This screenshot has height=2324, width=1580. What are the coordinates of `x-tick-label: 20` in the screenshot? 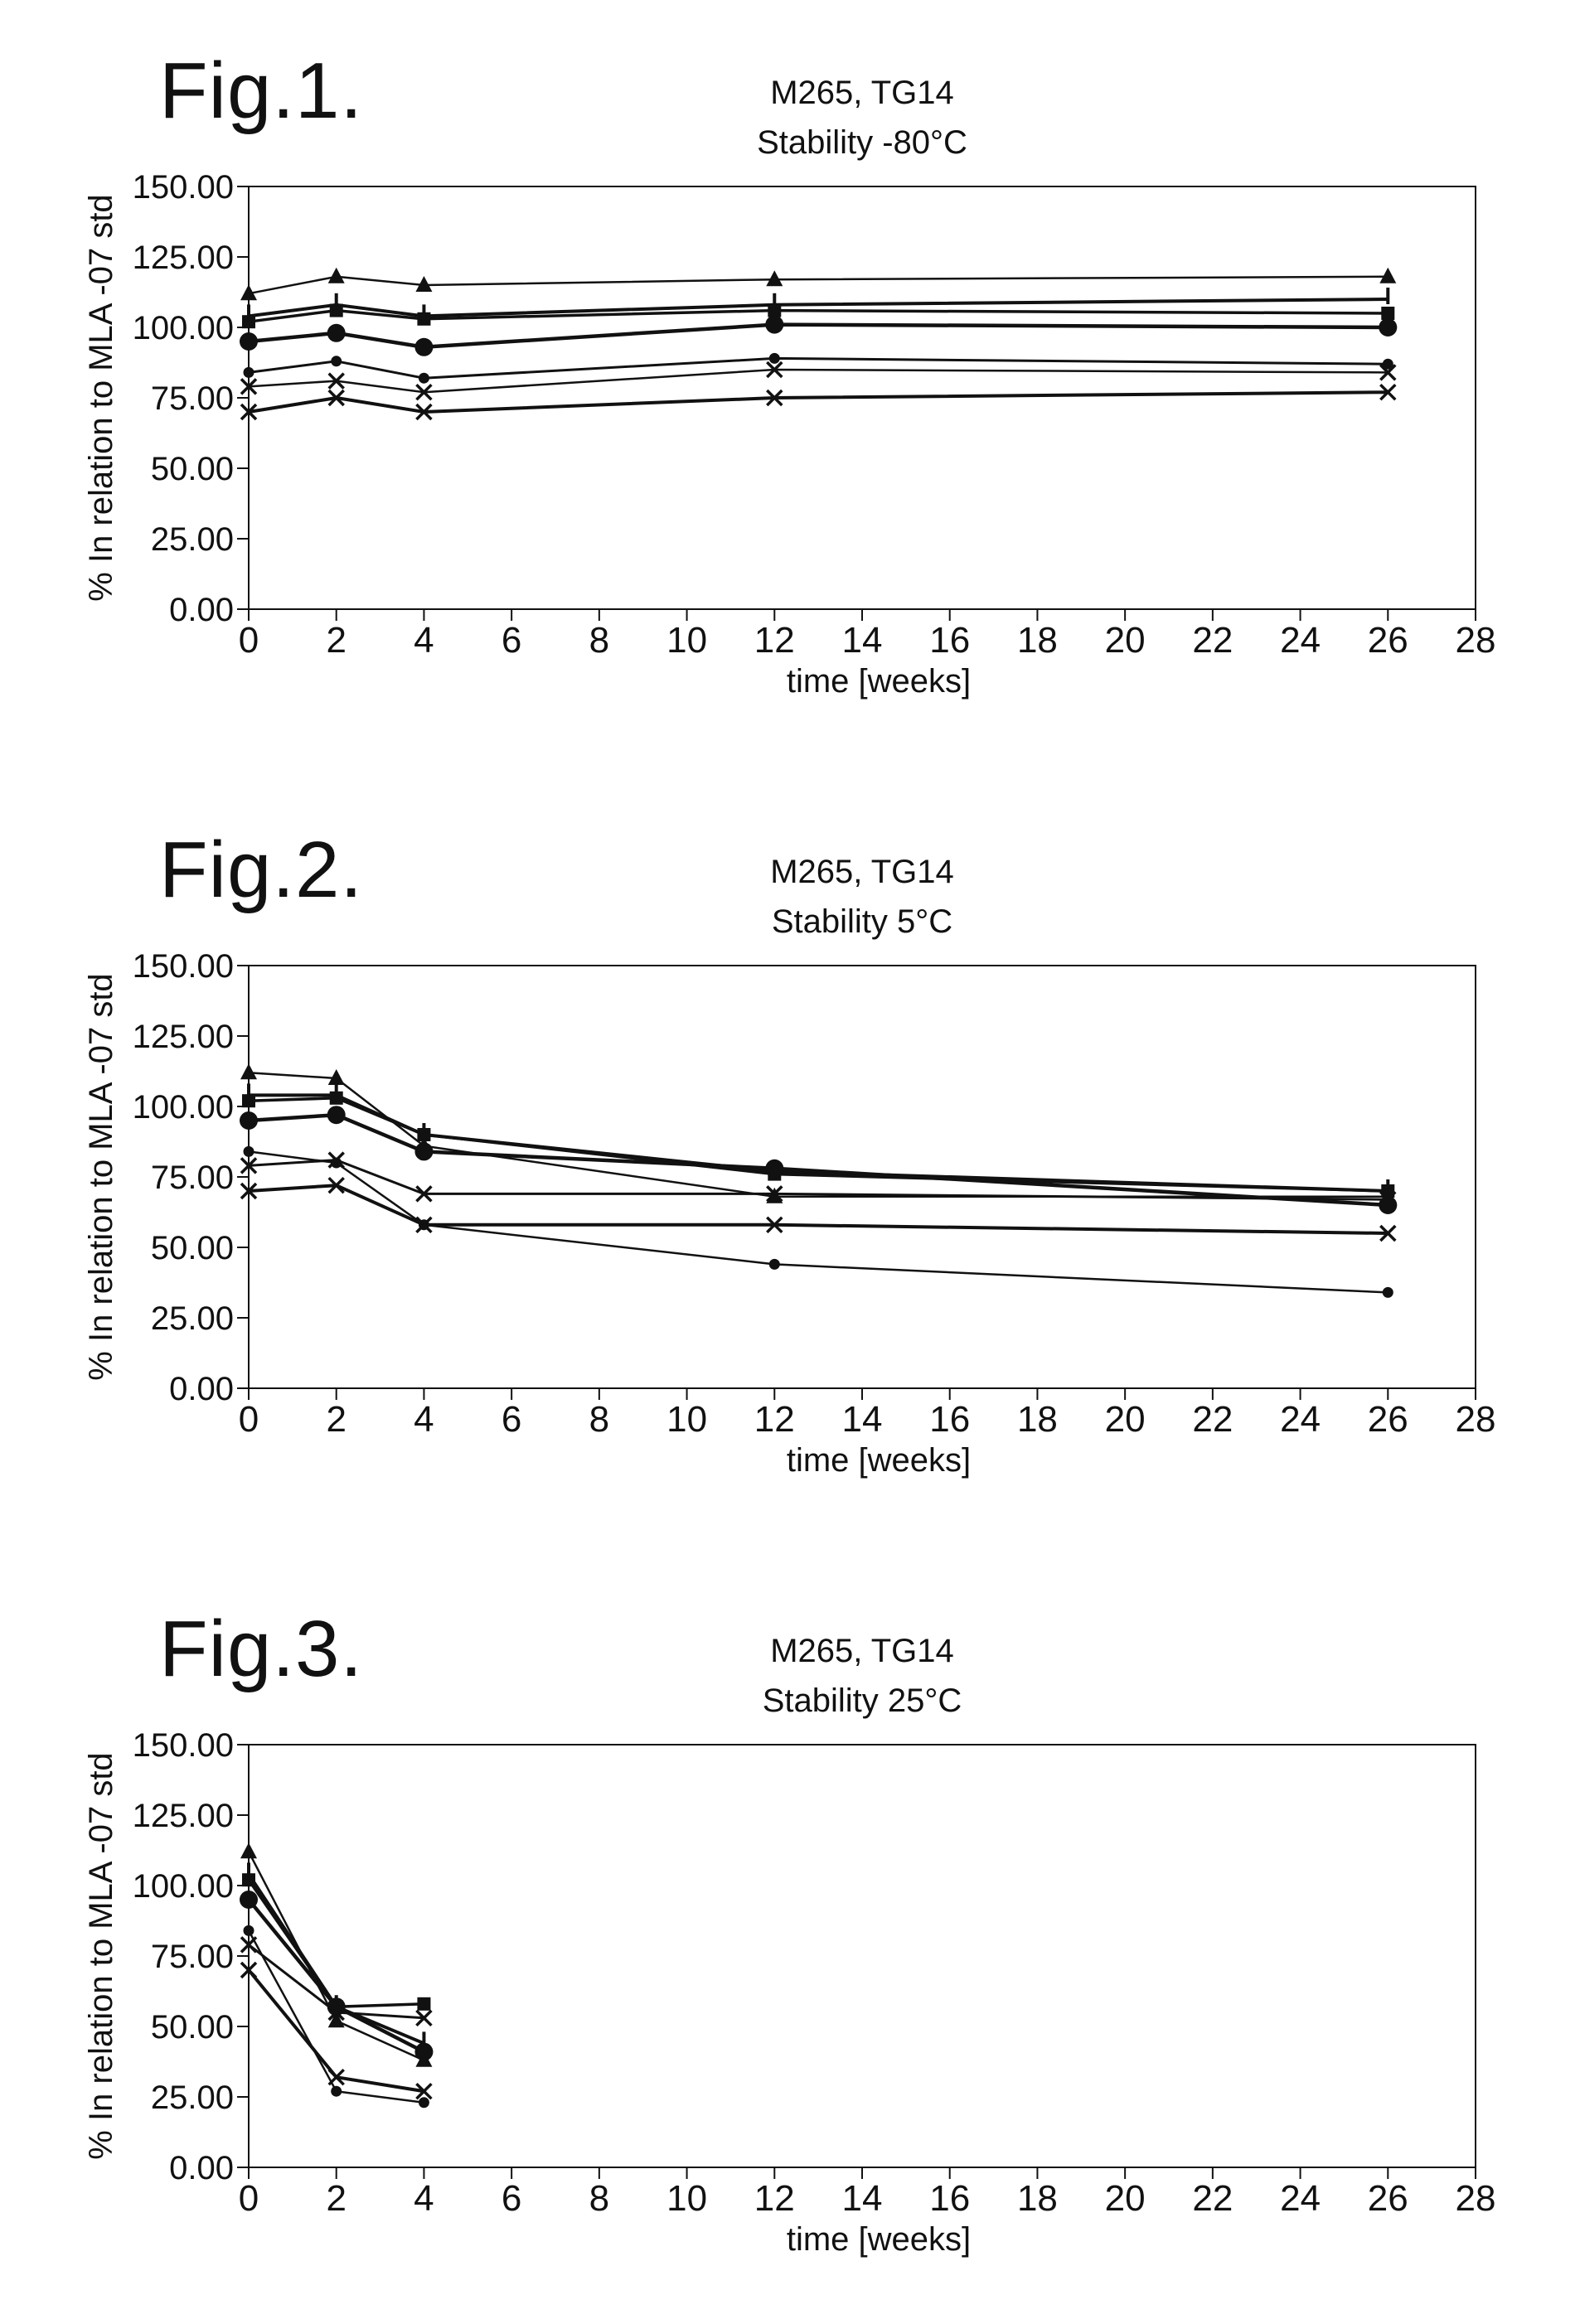 It's located at (1125, 2198).